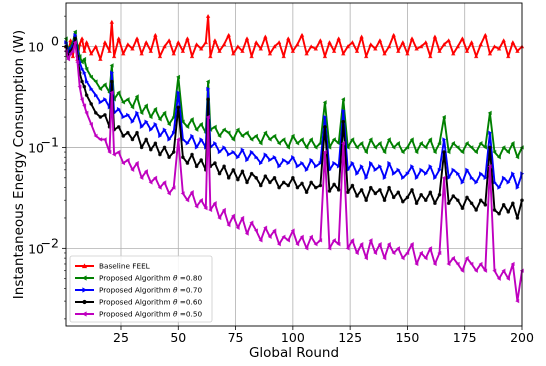  I want to click on y-axis-label: Instantaneous Energy Consumption (W), so click(19, 164).